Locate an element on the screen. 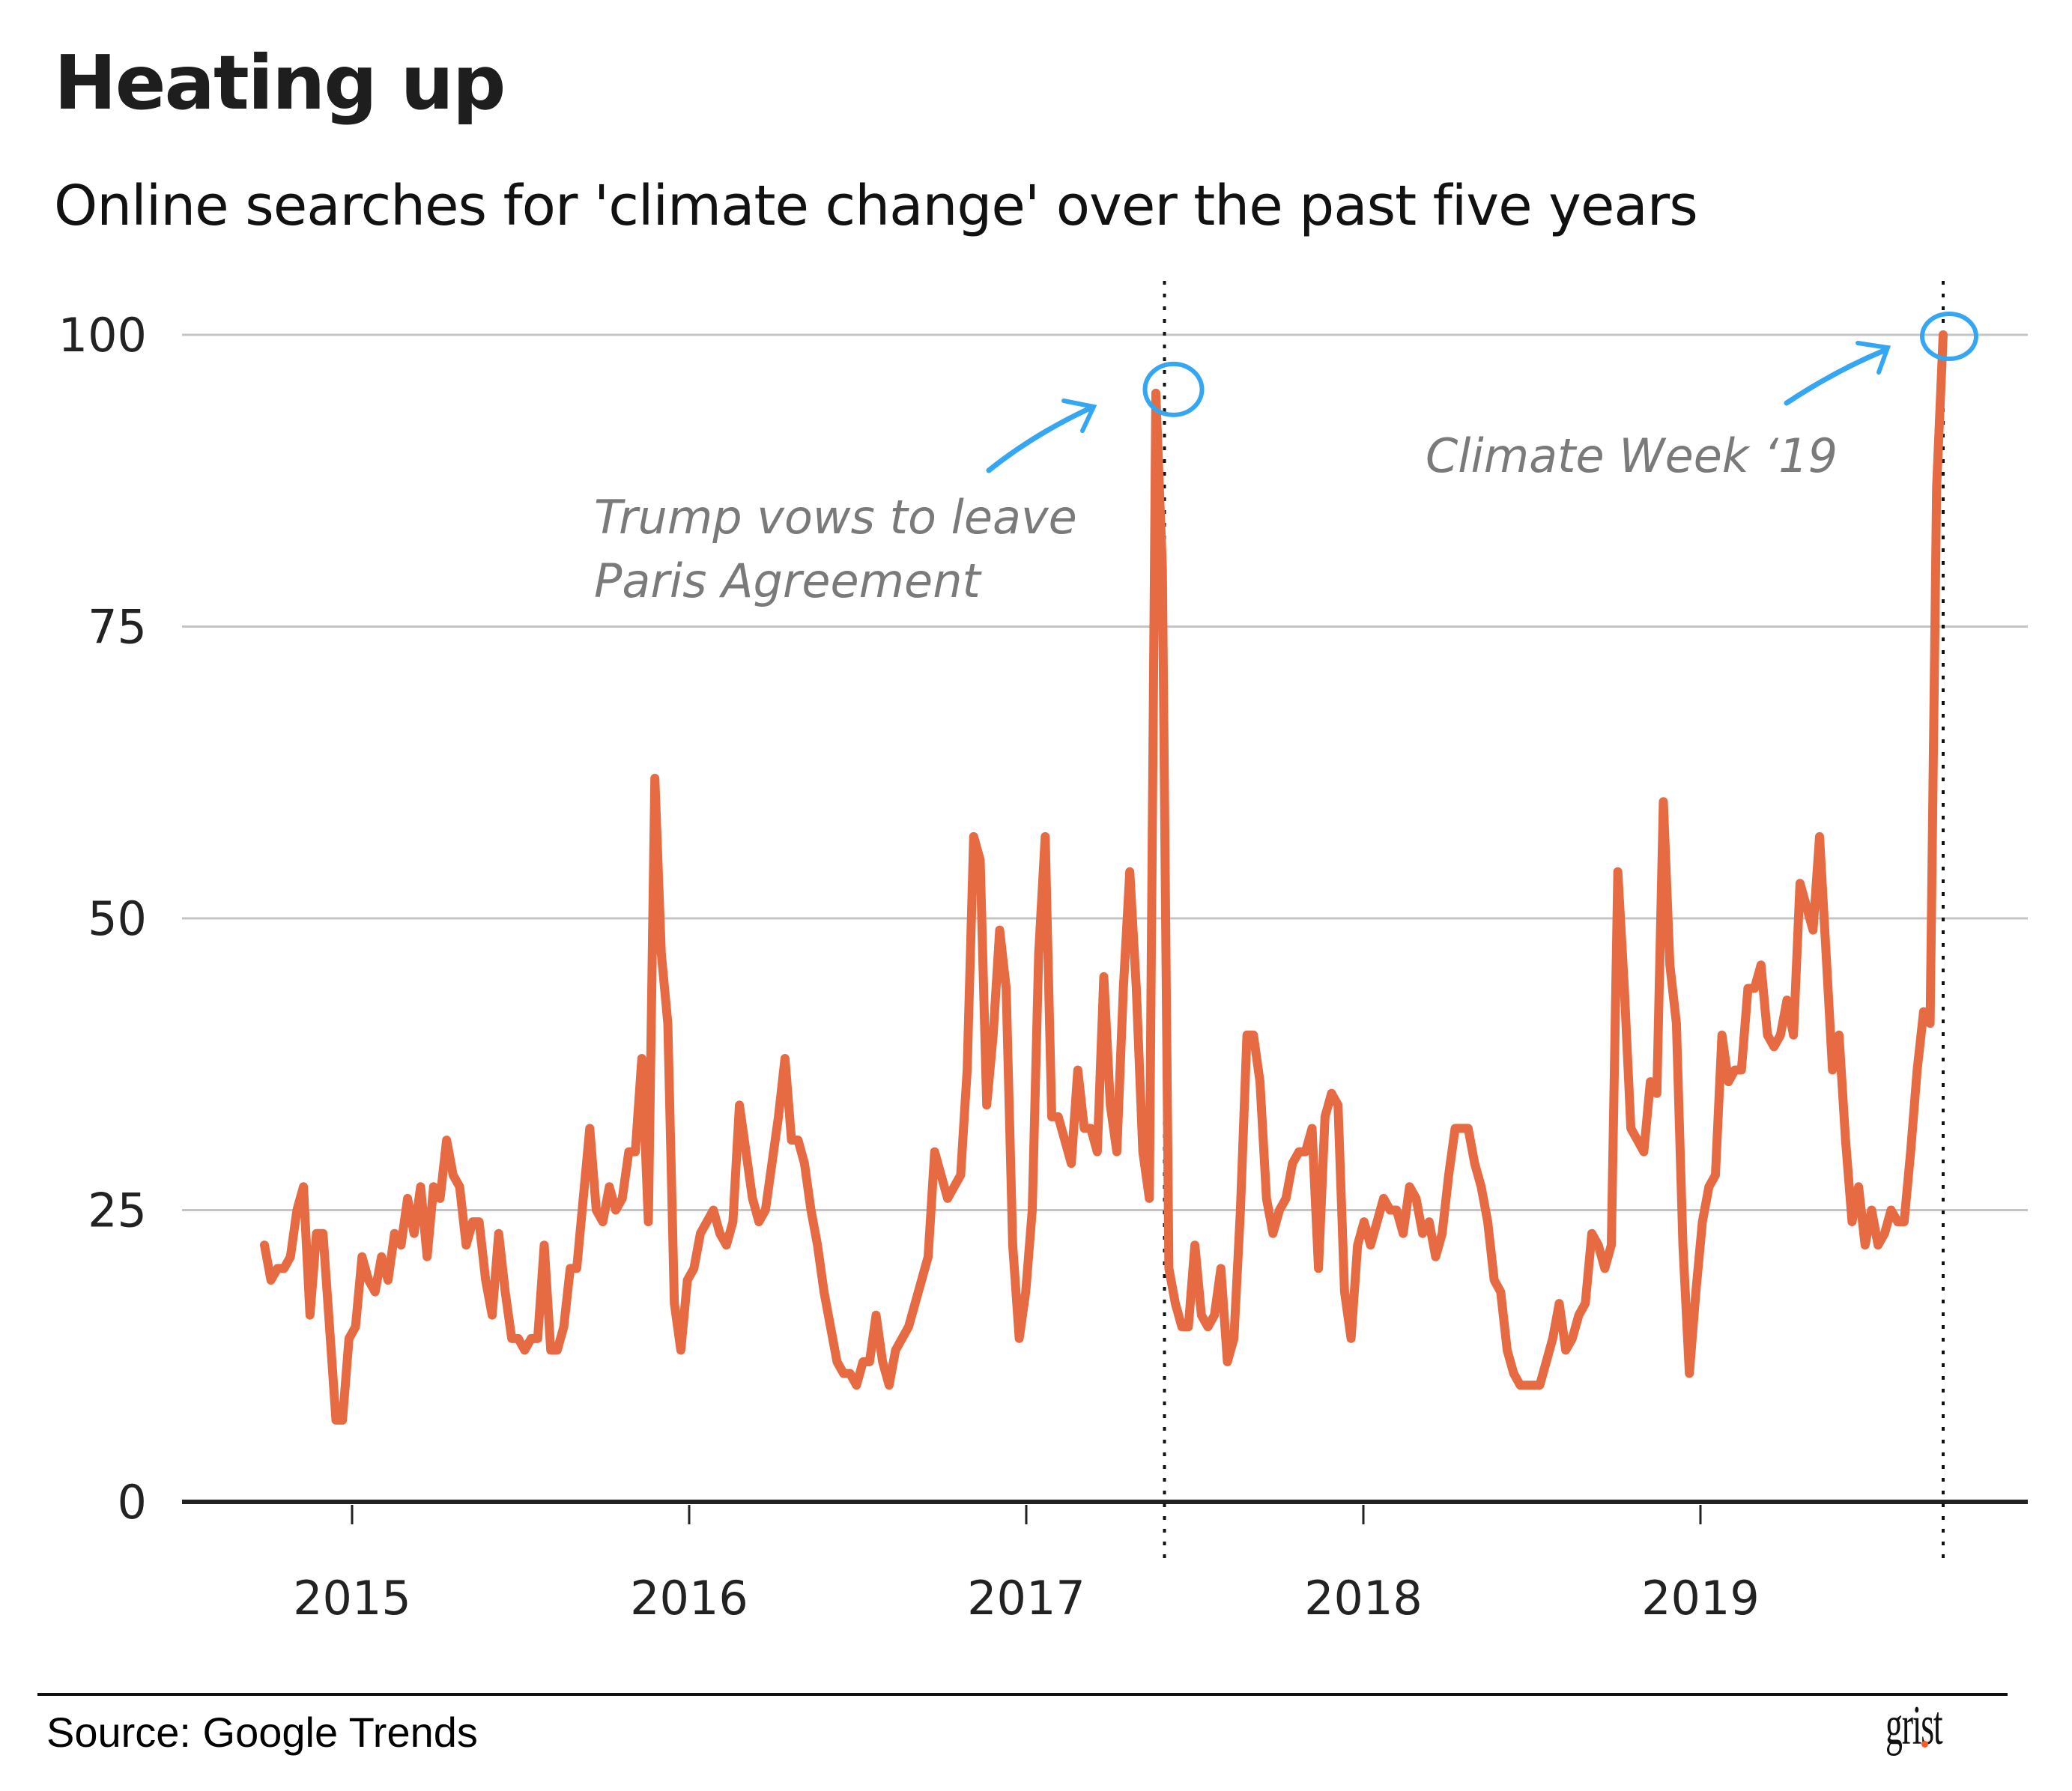 This screenshot has height=1791, width=2072. source-note: Source: Google Trends is located at coordinates (262, 1732).